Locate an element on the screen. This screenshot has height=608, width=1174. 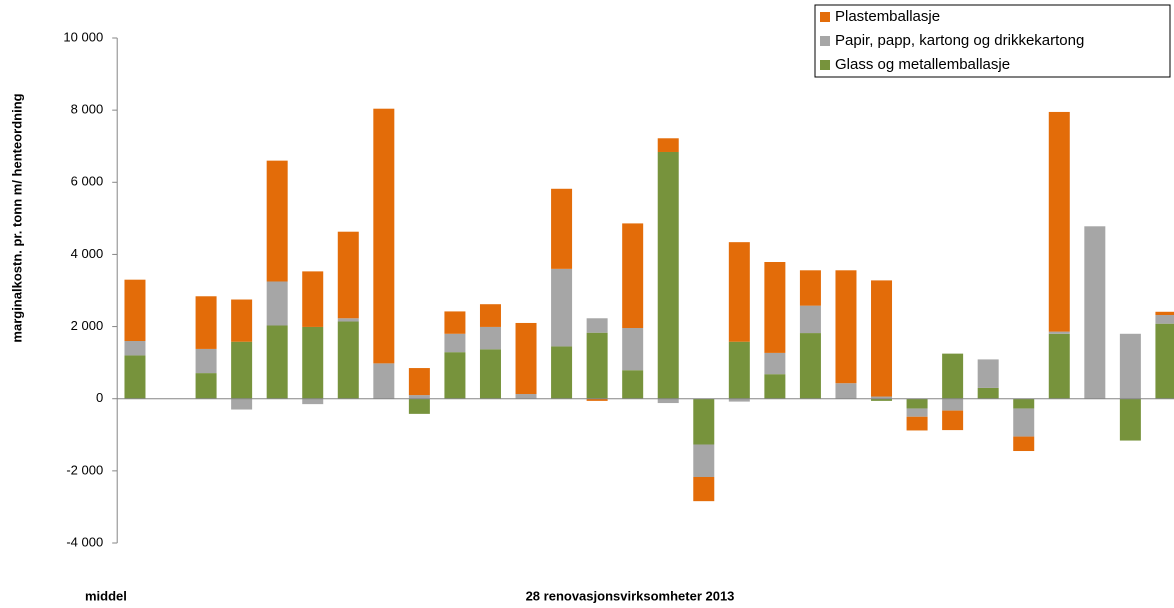
y-tick-label: -4 000 is located at coordinates (84, 541).